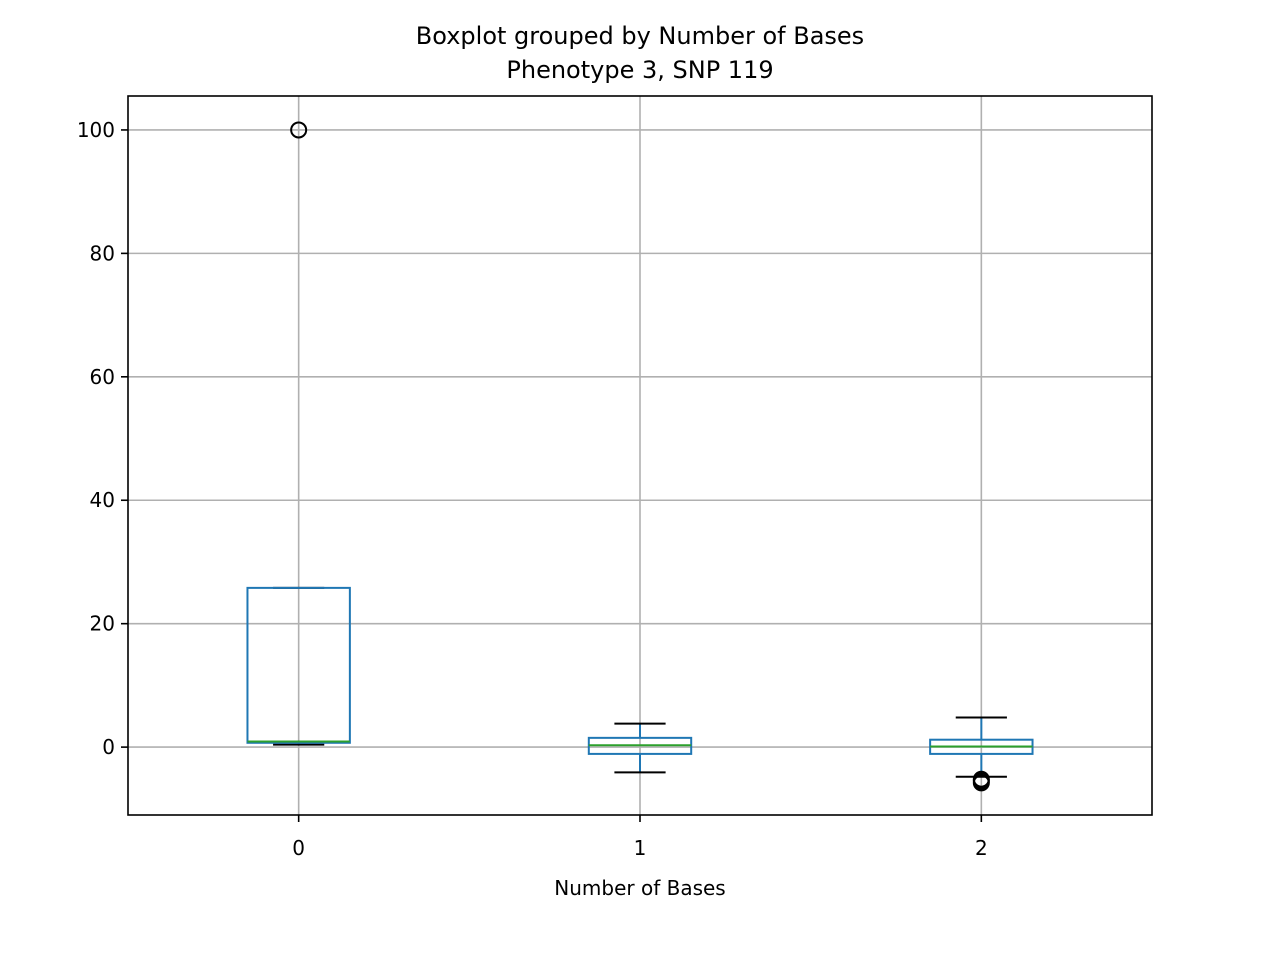  I want to click on y-tick-label: 100, so click(96, 130).